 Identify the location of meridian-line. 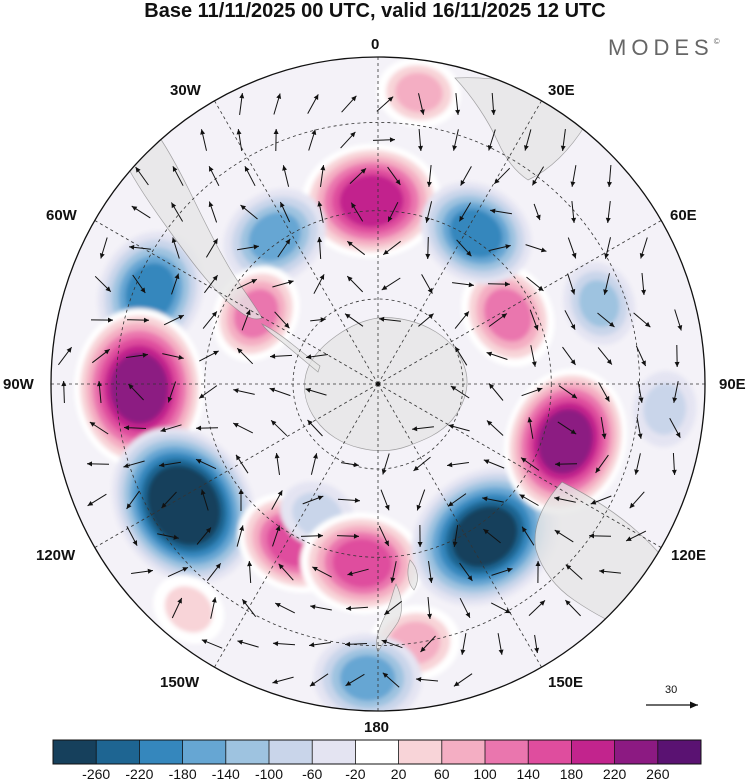
(233, 300).